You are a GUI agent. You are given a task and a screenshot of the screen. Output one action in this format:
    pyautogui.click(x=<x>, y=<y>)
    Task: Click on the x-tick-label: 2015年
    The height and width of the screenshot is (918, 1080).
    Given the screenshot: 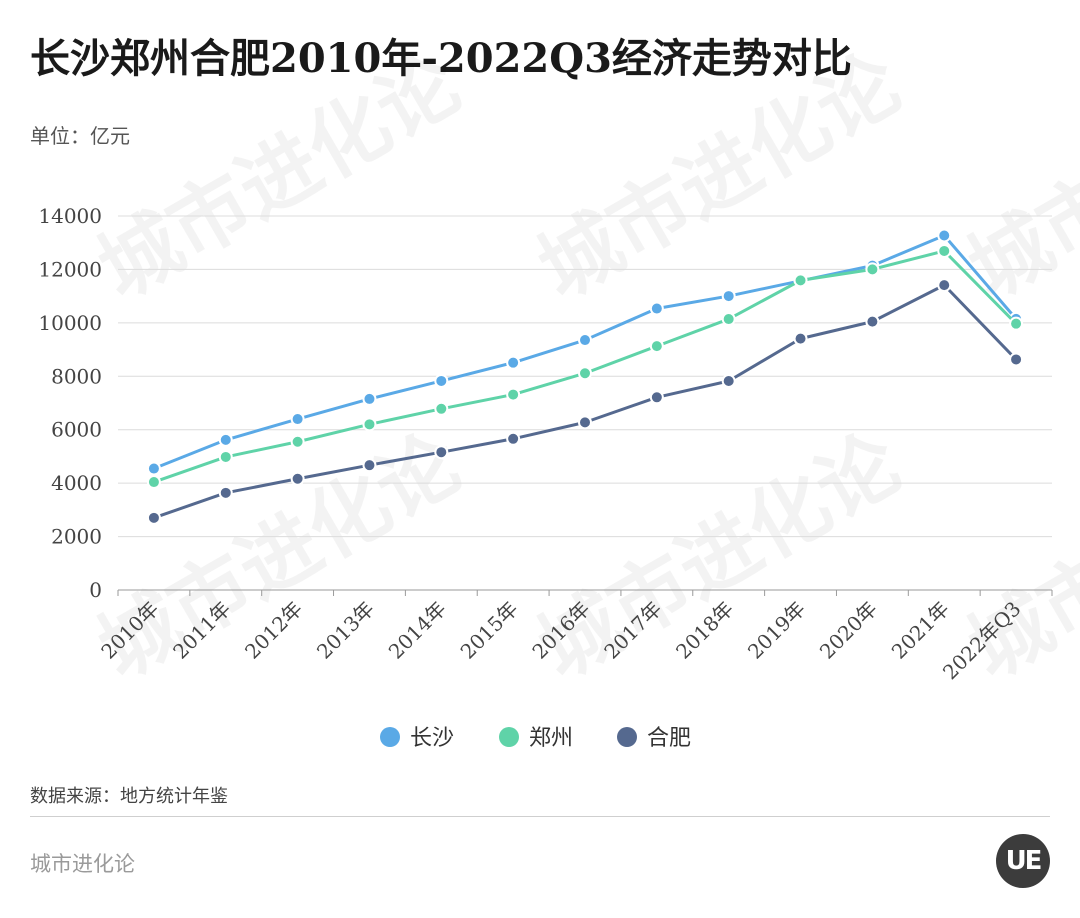 What is the action you would take?
    pyautogui.click(x=489, y=630)
    